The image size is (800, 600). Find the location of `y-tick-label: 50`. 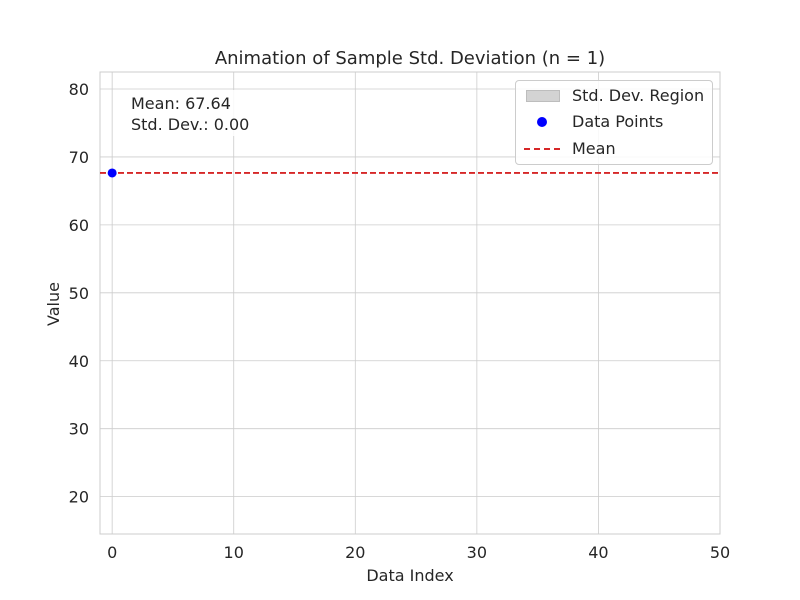

y-tick-label: 50 is located at coordinates (79, 293).